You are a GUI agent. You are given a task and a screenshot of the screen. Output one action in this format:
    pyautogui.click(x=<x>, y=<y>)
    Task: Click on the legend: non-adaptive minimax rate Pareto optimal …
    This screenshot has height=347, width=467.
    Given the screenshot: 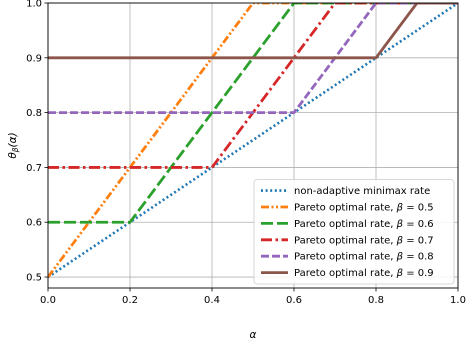 What is the action you would take?
    pyautogui.click(x=354, y=232)
    